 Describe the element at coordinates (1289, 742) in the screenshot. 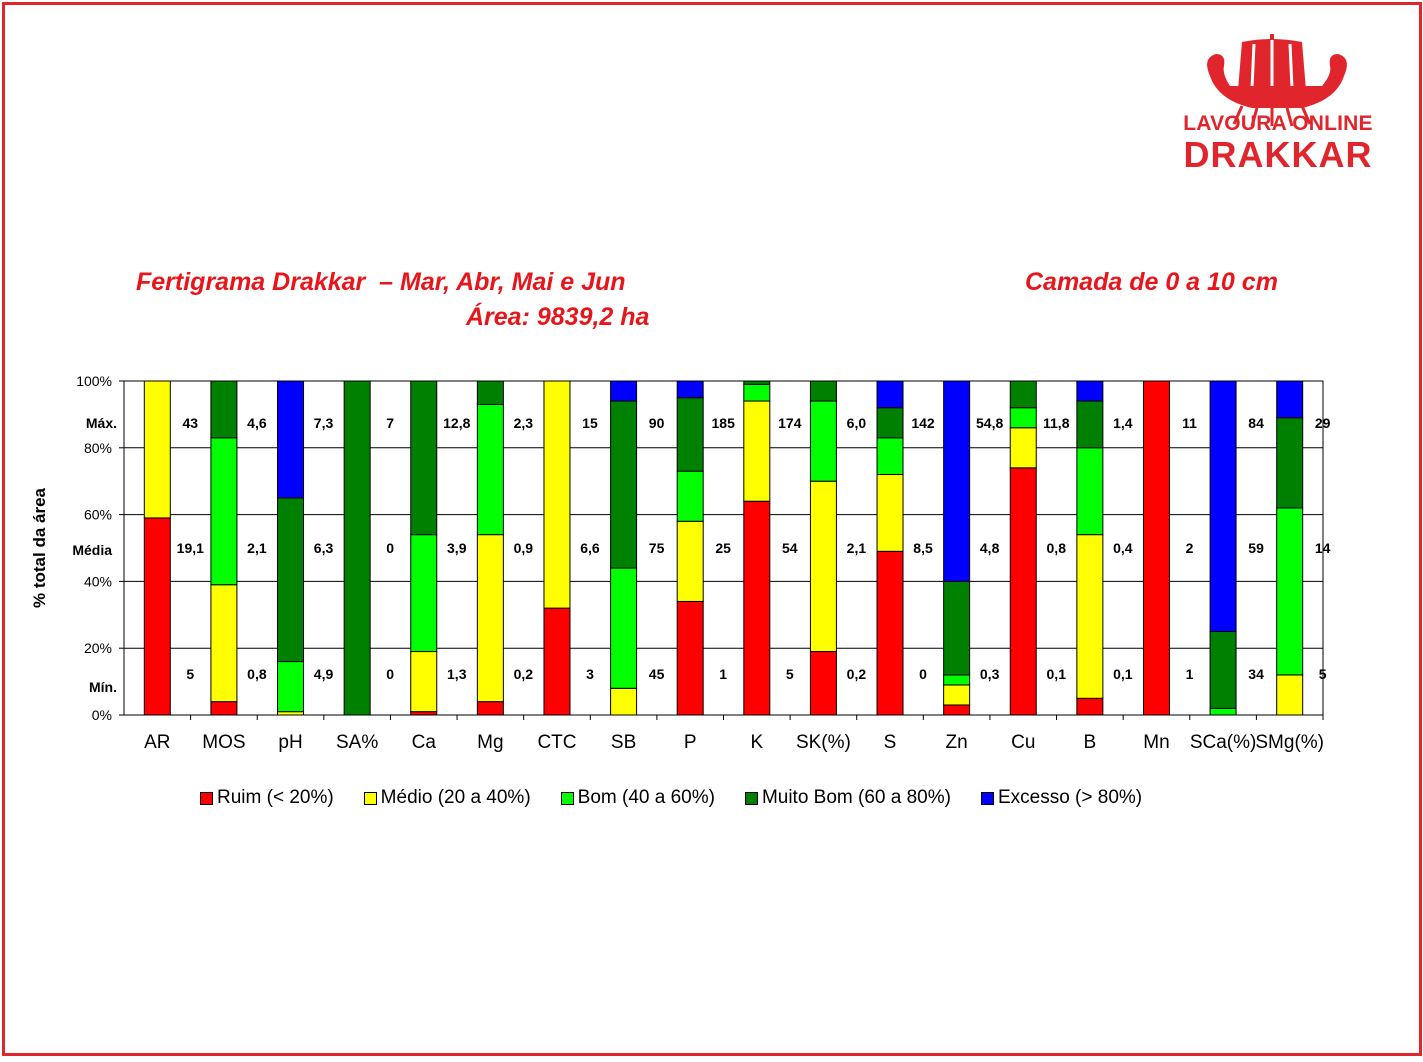

I see `x-tick-label: SMg(%)` at that location.